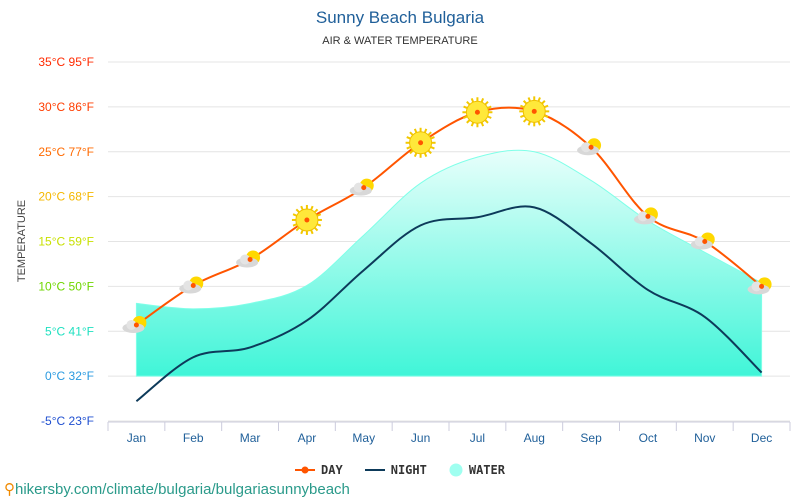 This screenshot has width=800, height=500. Describe the element at coordinates (250, 438) in the screenshot. I see `x-tick-label: Mar` at that location.